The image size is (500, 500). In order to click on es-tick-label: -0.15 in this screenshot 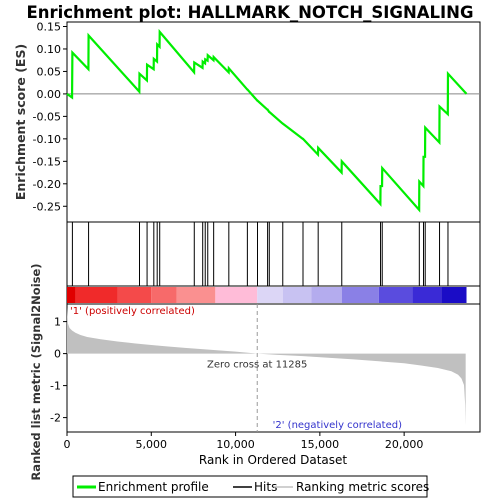, I will do `click(47, 161)`.